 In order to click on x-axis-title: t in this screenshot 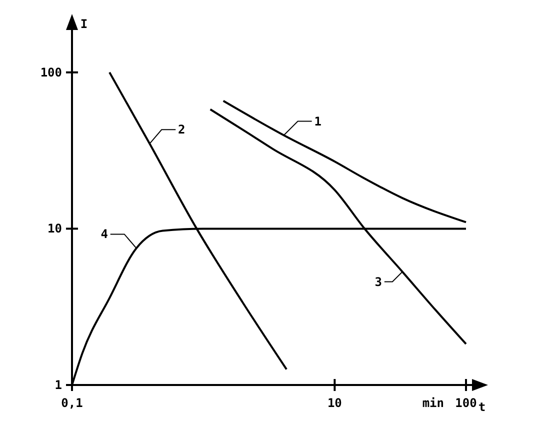, I will do `click(482, 407)`.